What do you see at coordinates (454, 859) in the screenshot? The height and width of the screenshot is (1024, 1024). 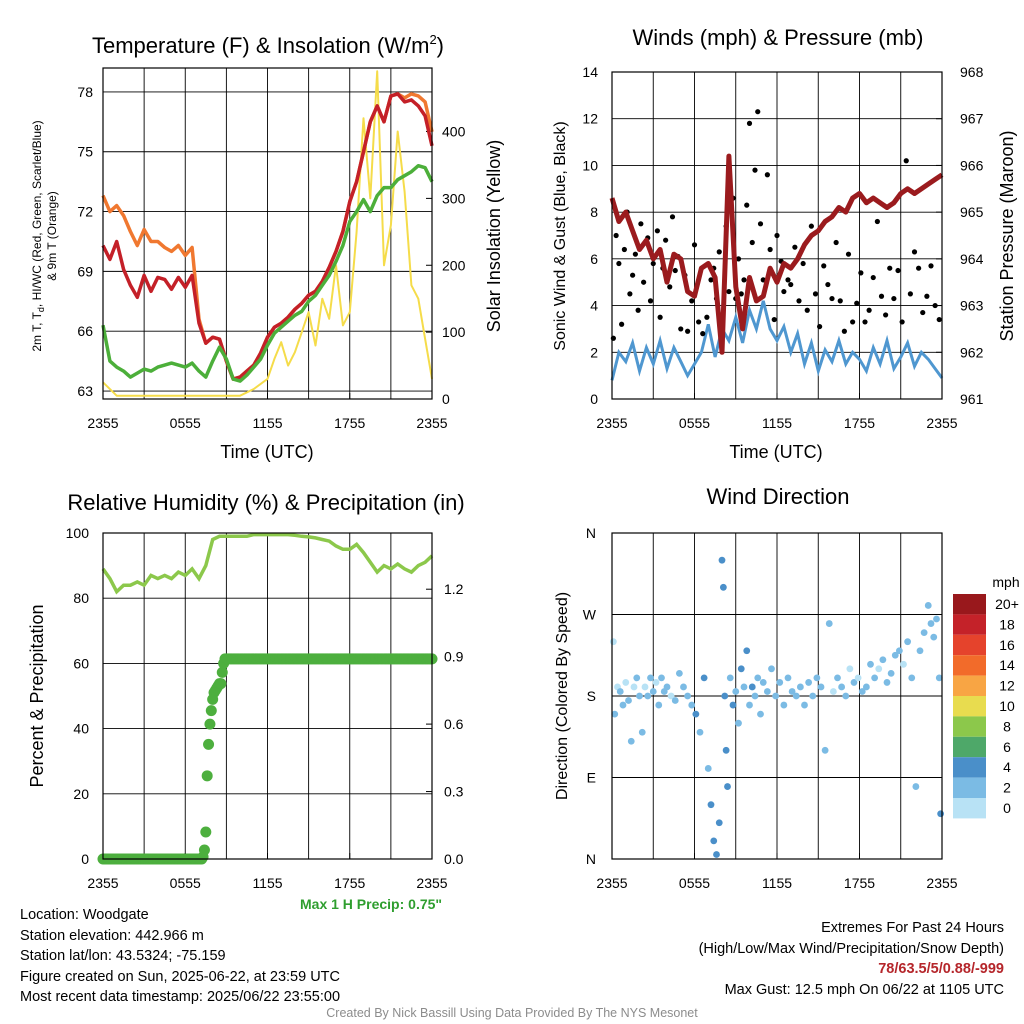 I see `y2-tick-label: 0.0` at bounding box center [454, 859].